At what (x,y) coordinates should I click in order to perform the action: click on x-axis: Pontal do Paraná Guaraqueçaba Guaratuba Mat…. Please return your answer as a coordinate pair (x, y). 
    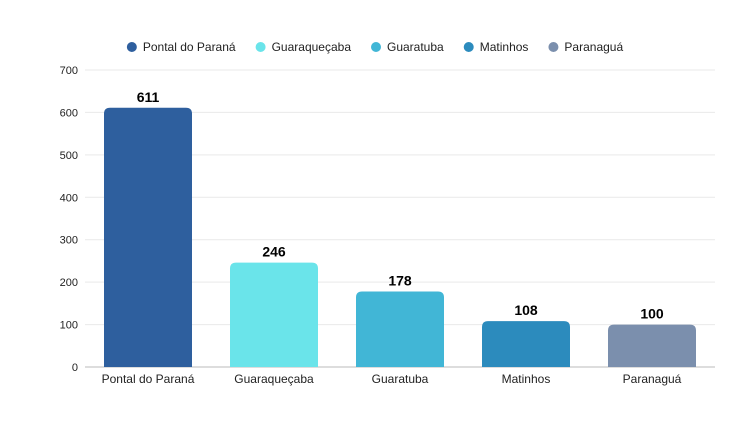
    Looking at the image, I should click on (392, 379).